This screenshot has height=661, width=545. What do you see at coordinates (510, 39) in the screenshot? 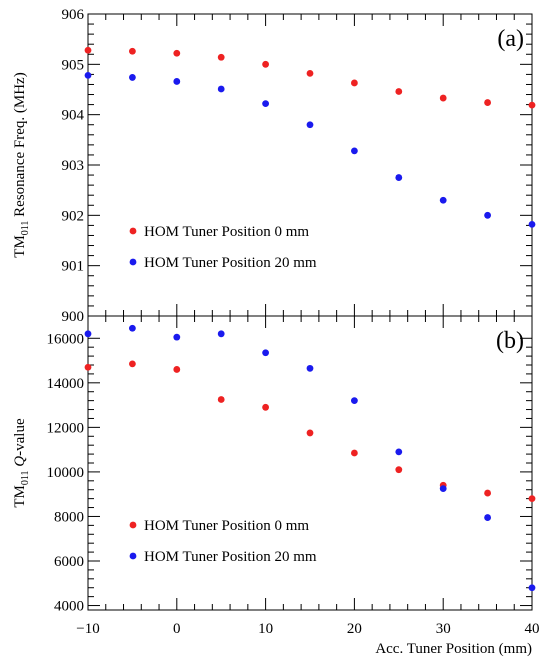
I see `panel-label: (a)` at bounding box center [510, 39].